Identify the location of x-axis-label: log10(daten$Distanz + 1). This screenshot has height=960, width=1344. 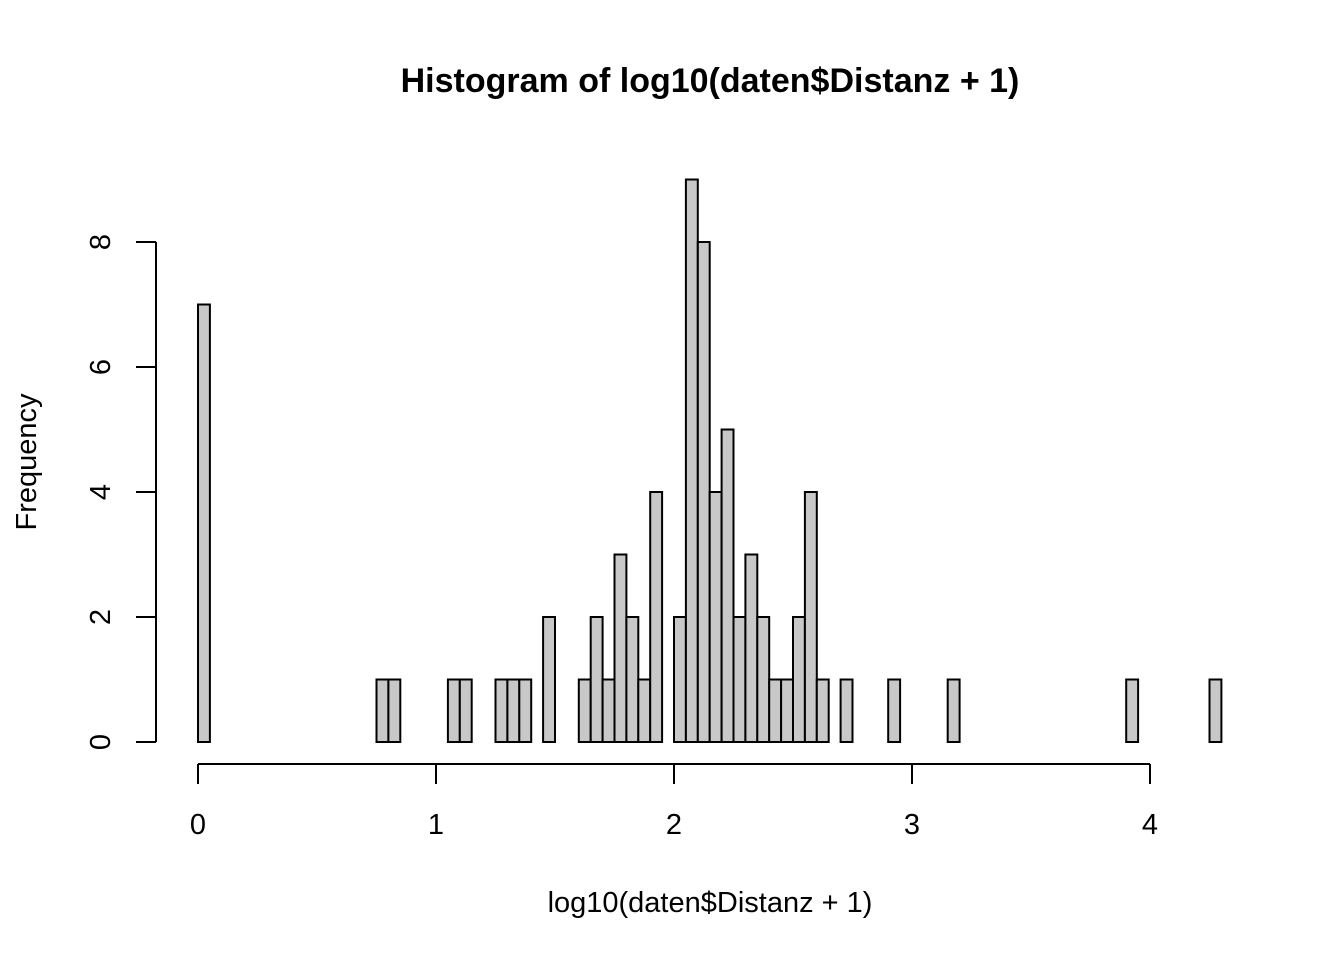
(710, 903).